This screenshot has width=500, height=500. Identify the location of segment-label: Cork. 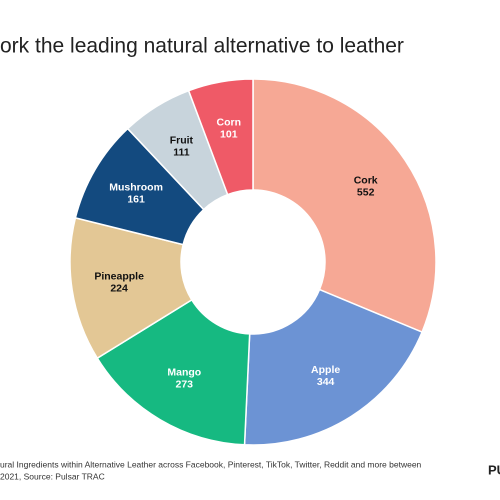
(366, 181).